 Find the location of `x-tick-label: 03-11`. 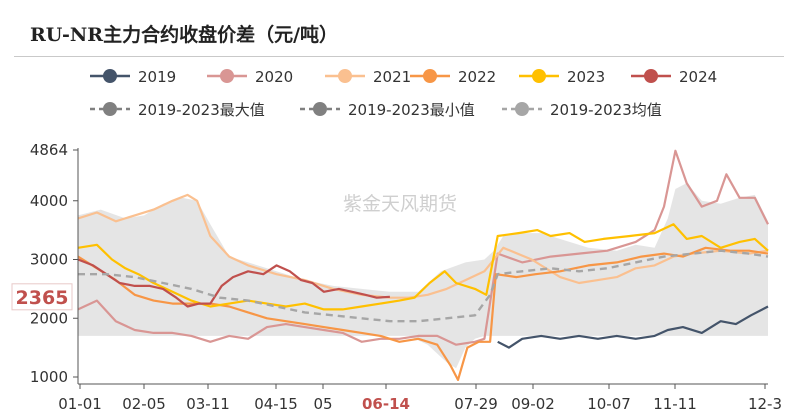

x-tick-label: 03-11 is located at coordinates (208, 404).